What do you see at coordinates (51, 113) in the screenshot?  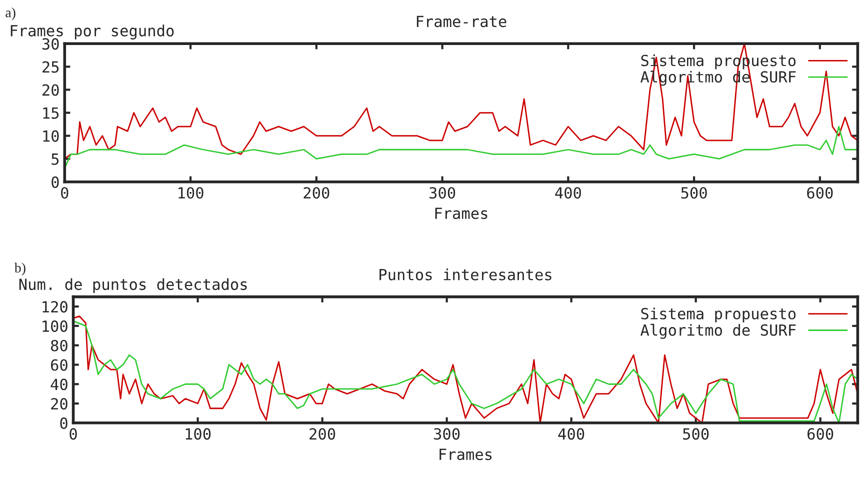 I see `y-tick-label: 15` at bounding box center [51, 113].